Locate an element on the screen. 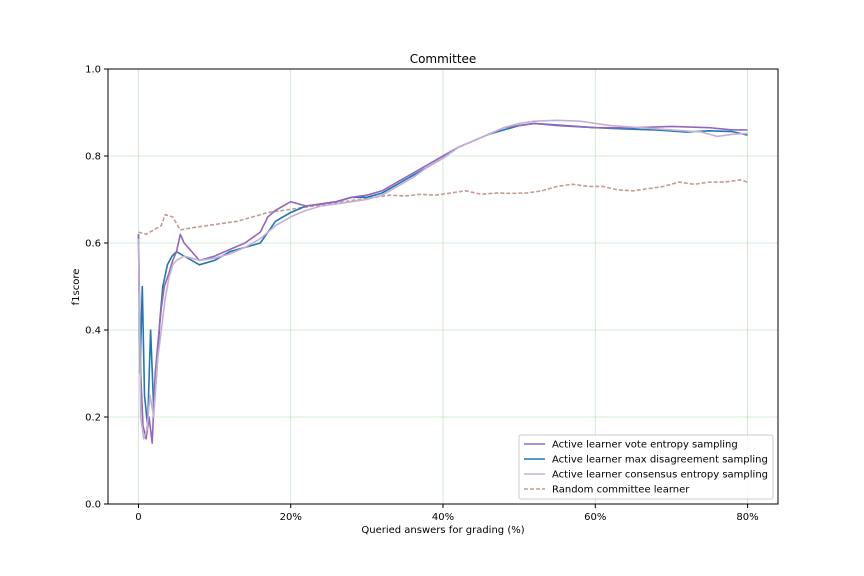 This screenshot has width=864, height=576. y-tick-label: 1.0 is located at coordinates (93, 70).